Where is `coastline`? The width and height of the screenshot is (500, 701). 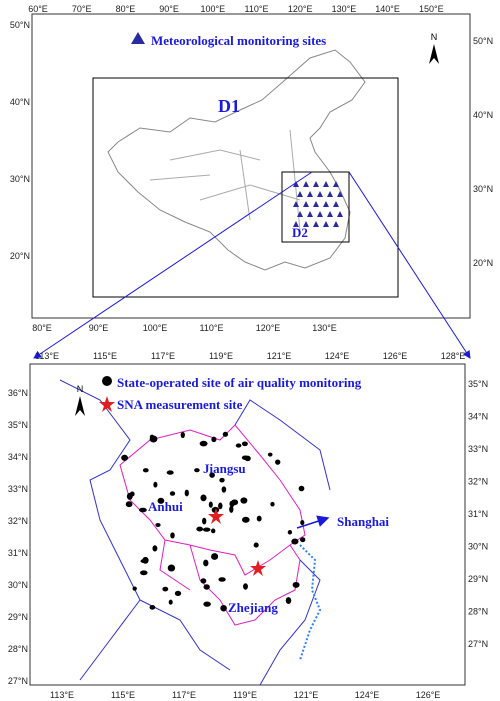
coastline is located at coordinates (310, 602).